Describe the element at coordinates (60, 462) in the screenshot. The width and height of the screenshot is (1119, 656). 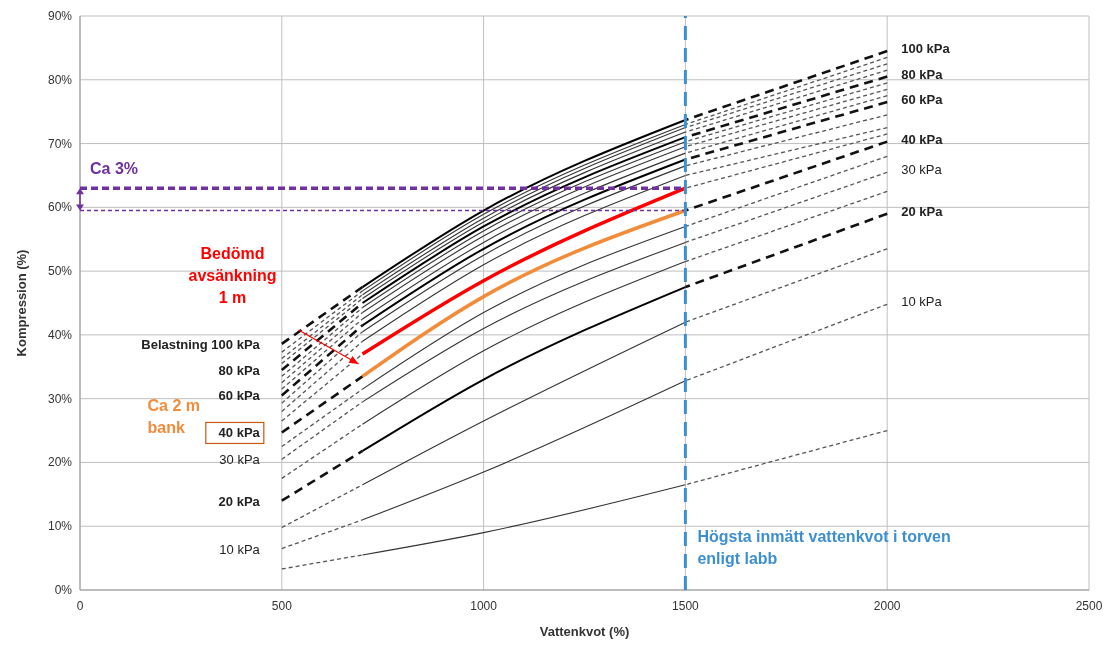
I see `y-tick-label: 20%` at that location.